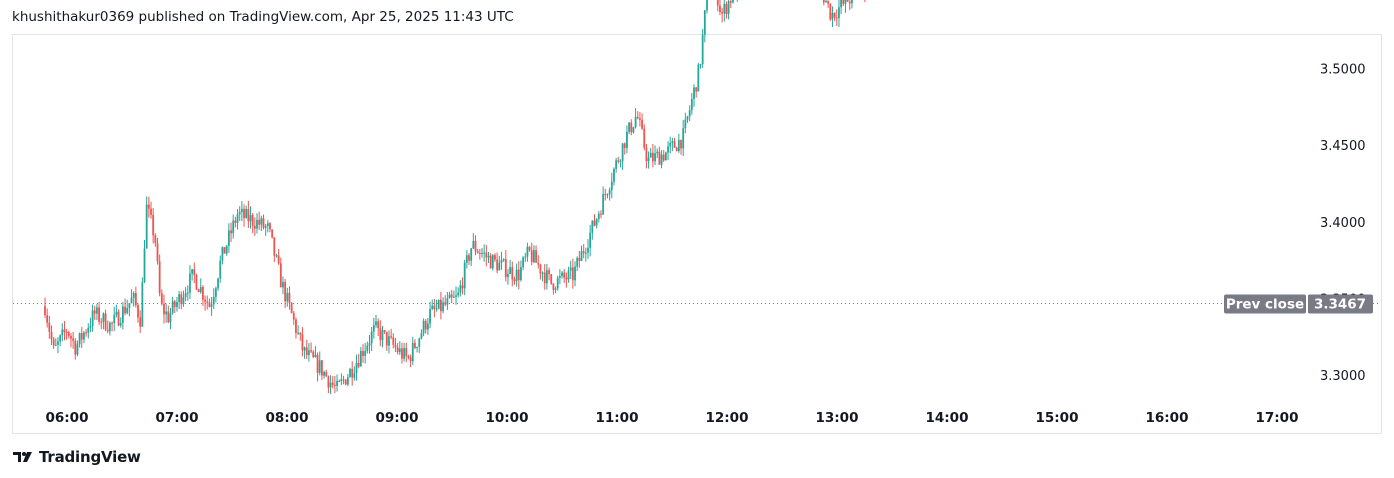 The height and width of the screenshot is (478, 1394). Describe the element at coordinates (947, 418) in the screenshot. I see `time-tick-label: 14:00` at that location.